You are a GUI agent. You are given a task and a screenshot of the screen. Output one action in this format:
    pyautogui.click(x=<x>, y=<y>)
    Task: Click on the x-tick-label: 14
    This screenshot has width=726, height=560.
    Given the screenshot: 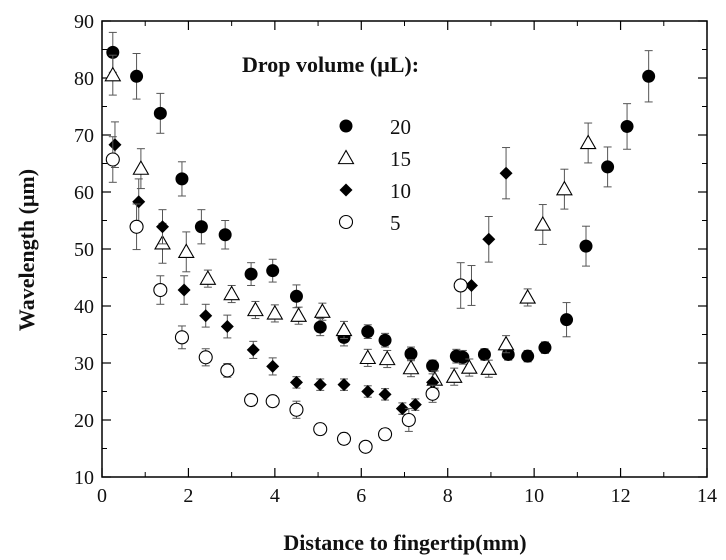 What is the action you would take?
    pyautogui.click(x=707, y=496)
    